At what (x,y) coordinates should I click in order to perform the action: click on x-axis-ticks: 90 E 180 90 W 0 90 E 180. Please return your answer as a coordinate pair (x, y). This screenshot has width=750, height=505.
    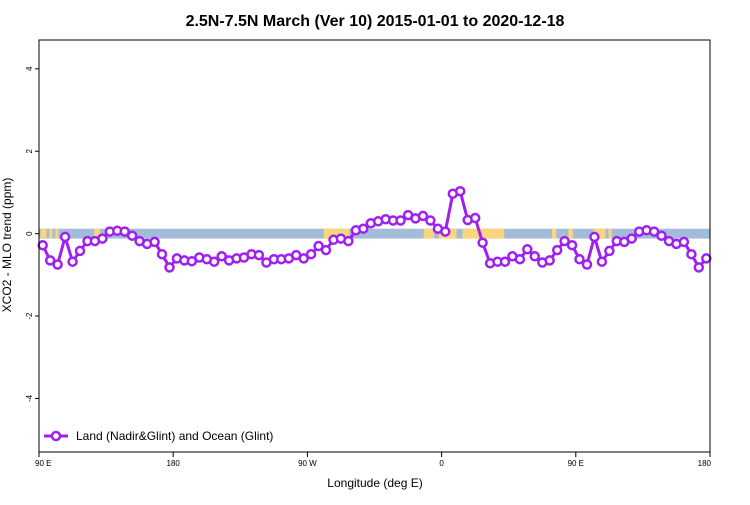
    Looking at the image, I should click on (373, 460).